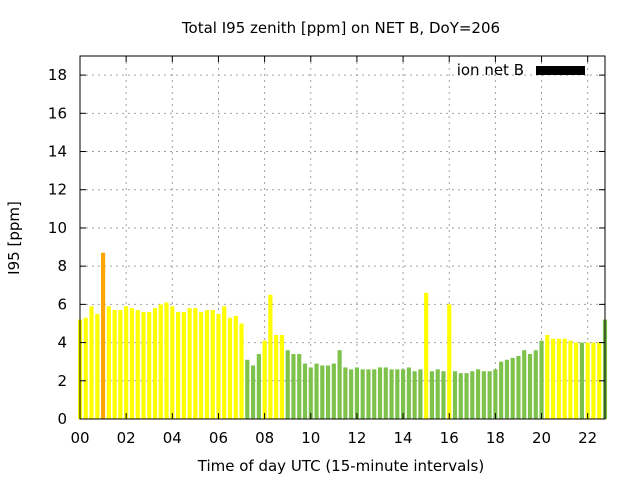 The width and height of the screenshot is (640, 484). What do you see at coordinates (57, 113) in the screenshot?
I see `y-tick-label: 16` at bounding box center [57, 113].